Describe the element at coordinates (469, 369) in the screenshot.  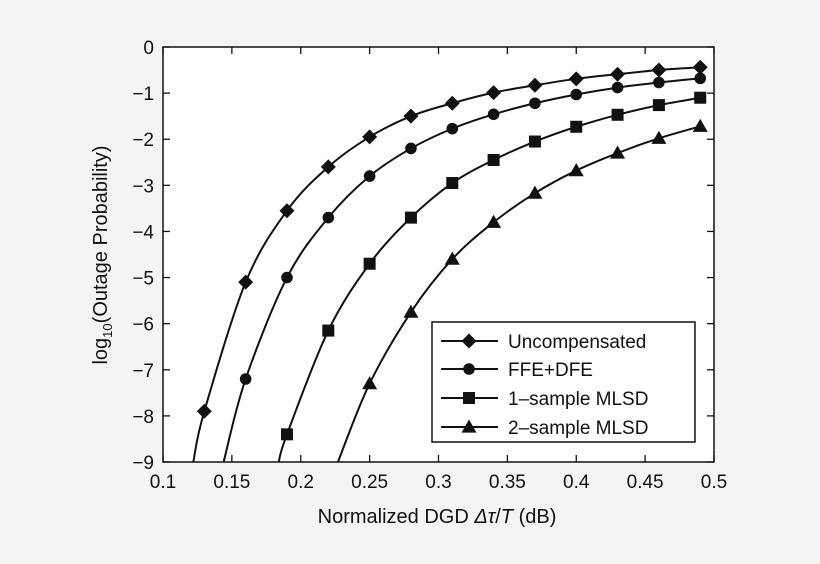
I see `legend-circle-marker` at that location.